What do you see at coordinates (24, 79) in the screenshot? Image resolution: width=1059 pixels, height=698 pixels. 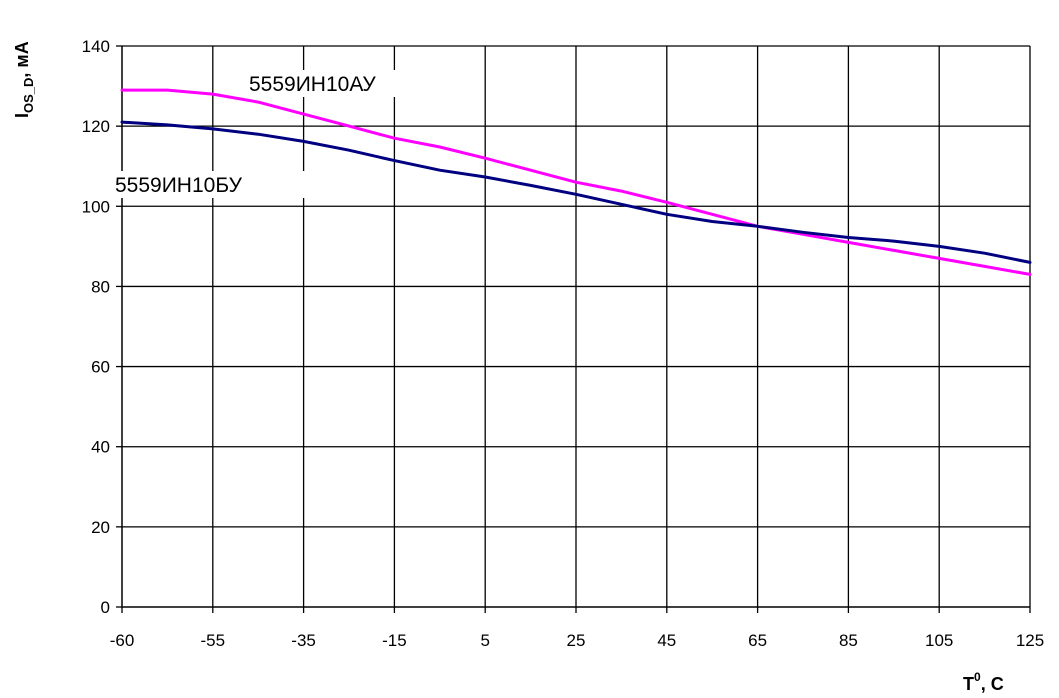 I see `y-axis-label: IOS_D, мА` at bounding box center [24, 79].